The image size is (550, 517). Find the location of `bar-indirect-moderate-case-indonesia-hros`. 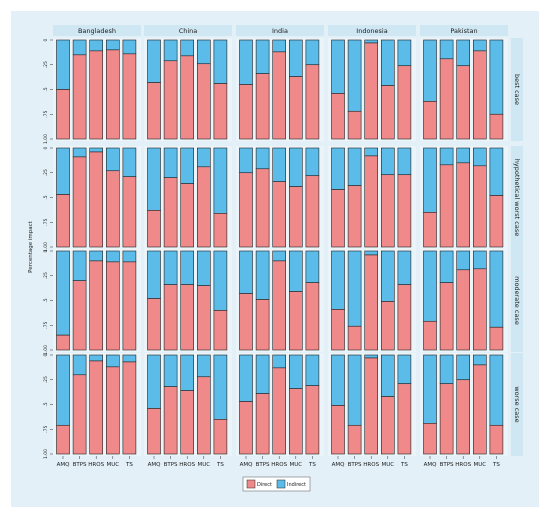

bar-indirect-moderate-case-indonesia-hros is located at coordinates (371, 253).